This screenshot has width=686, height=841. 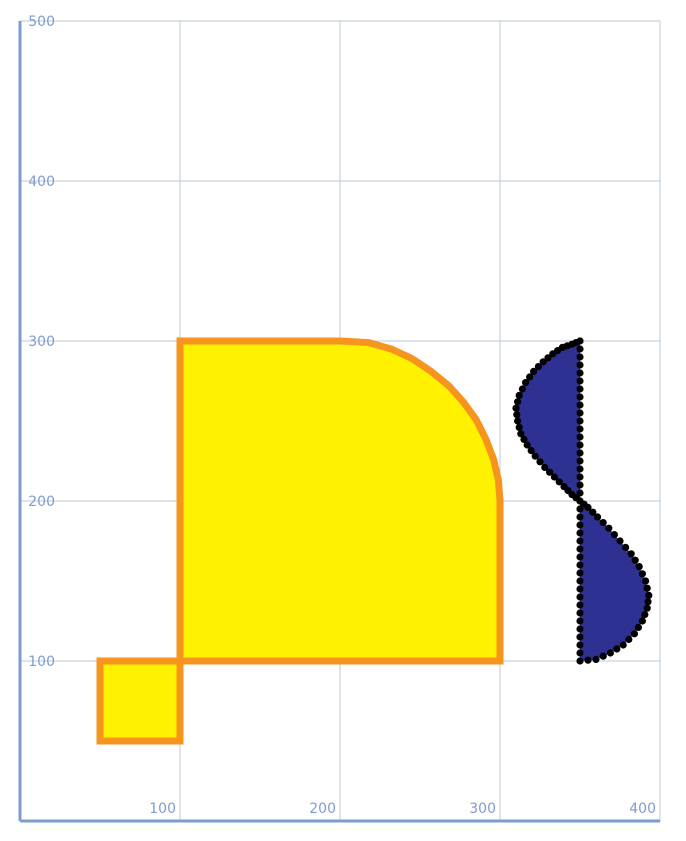 I want to click on x-tick-label: 200, so click(x=322, y=809).